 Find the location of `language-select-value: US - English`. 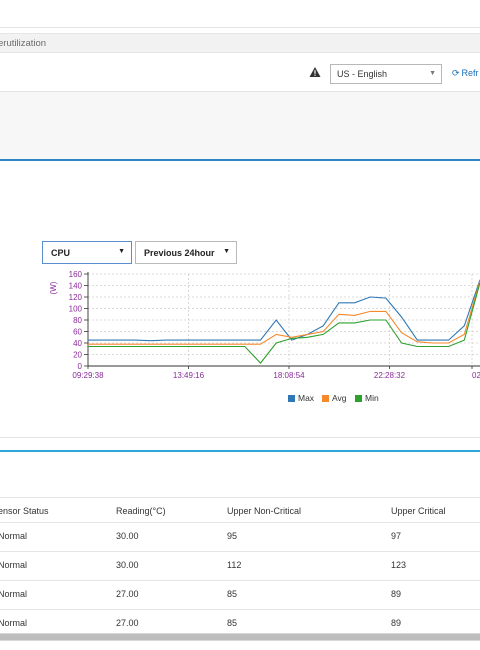

language-select-value: US - English is located at coordinates (362, 74).